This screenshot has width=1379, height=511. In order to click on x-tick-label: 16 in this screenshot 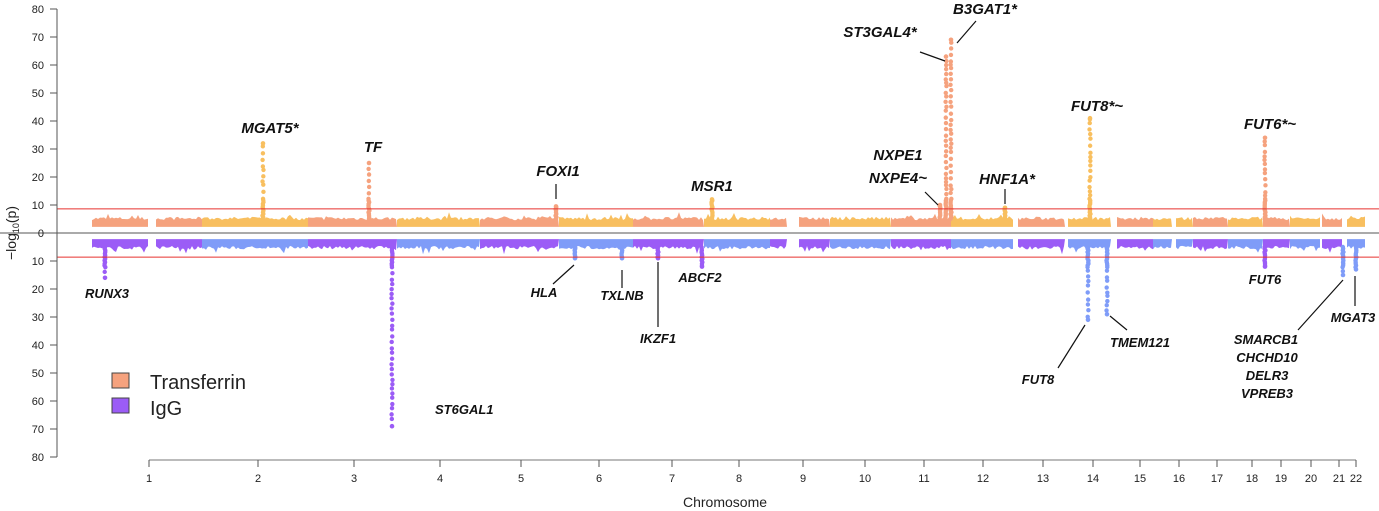, I will do `click(1179, 479)`.